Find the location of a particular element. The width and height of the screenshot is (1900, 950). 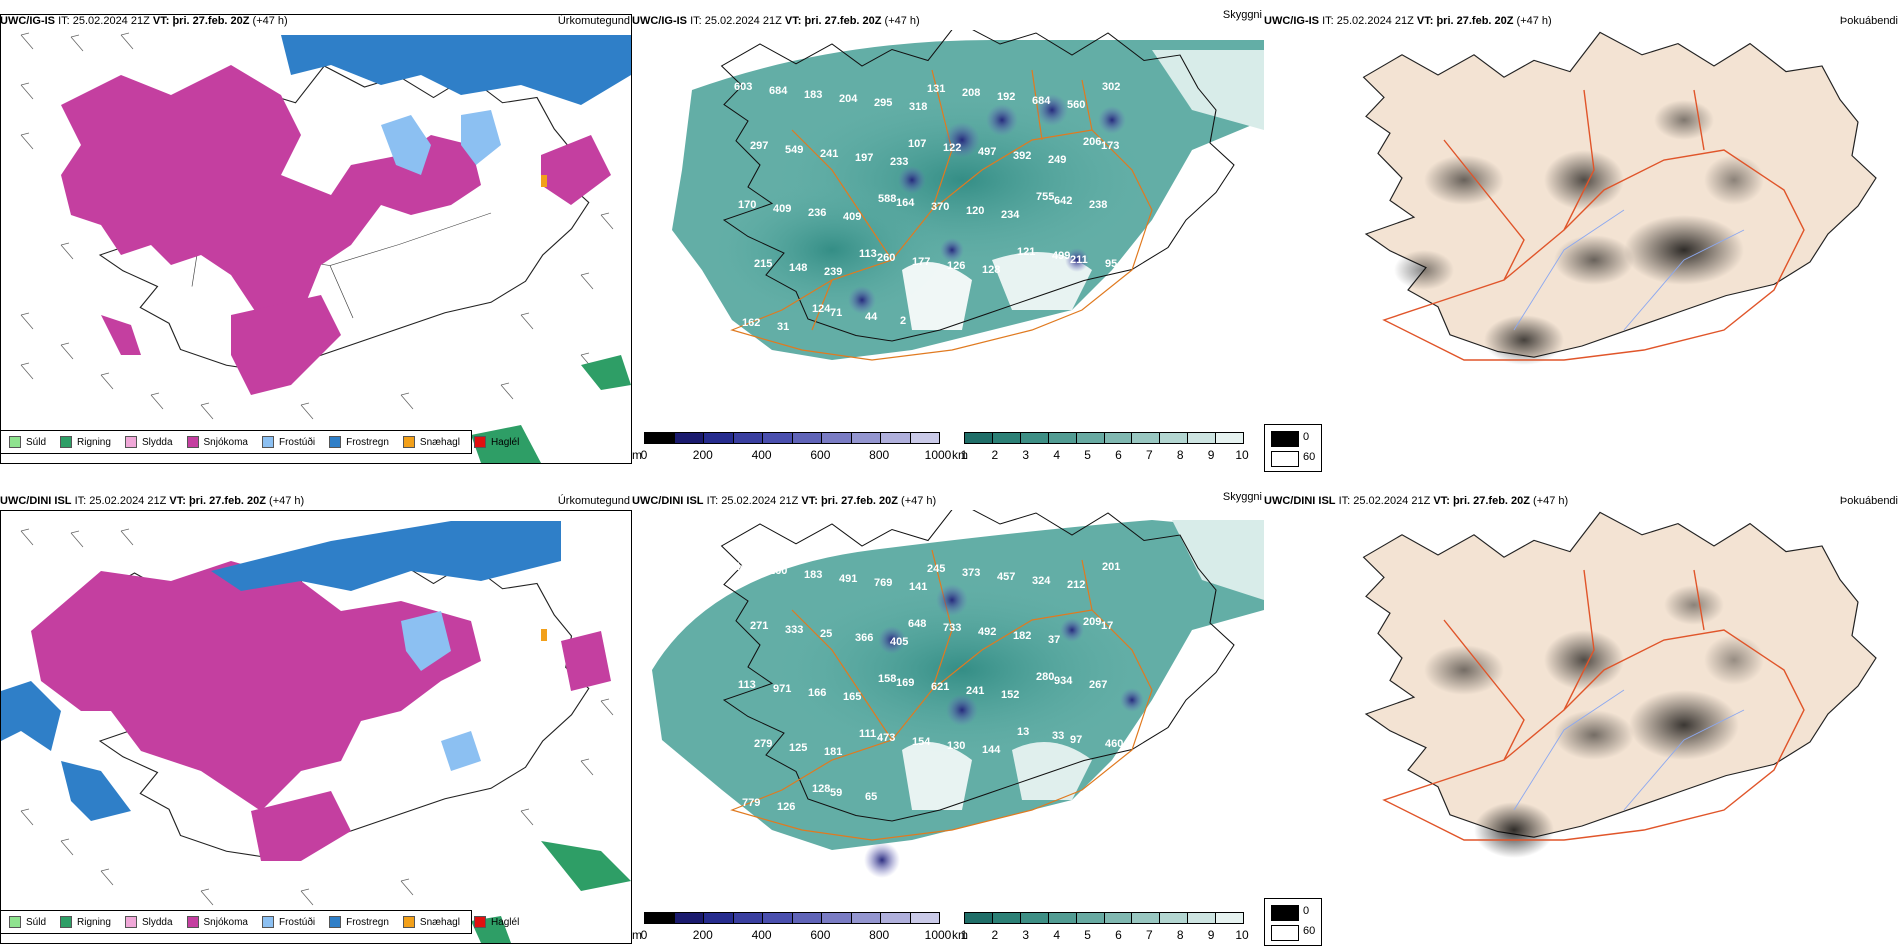

cloudbase-peak-label: 560 is located at coordinates (1076, 105).